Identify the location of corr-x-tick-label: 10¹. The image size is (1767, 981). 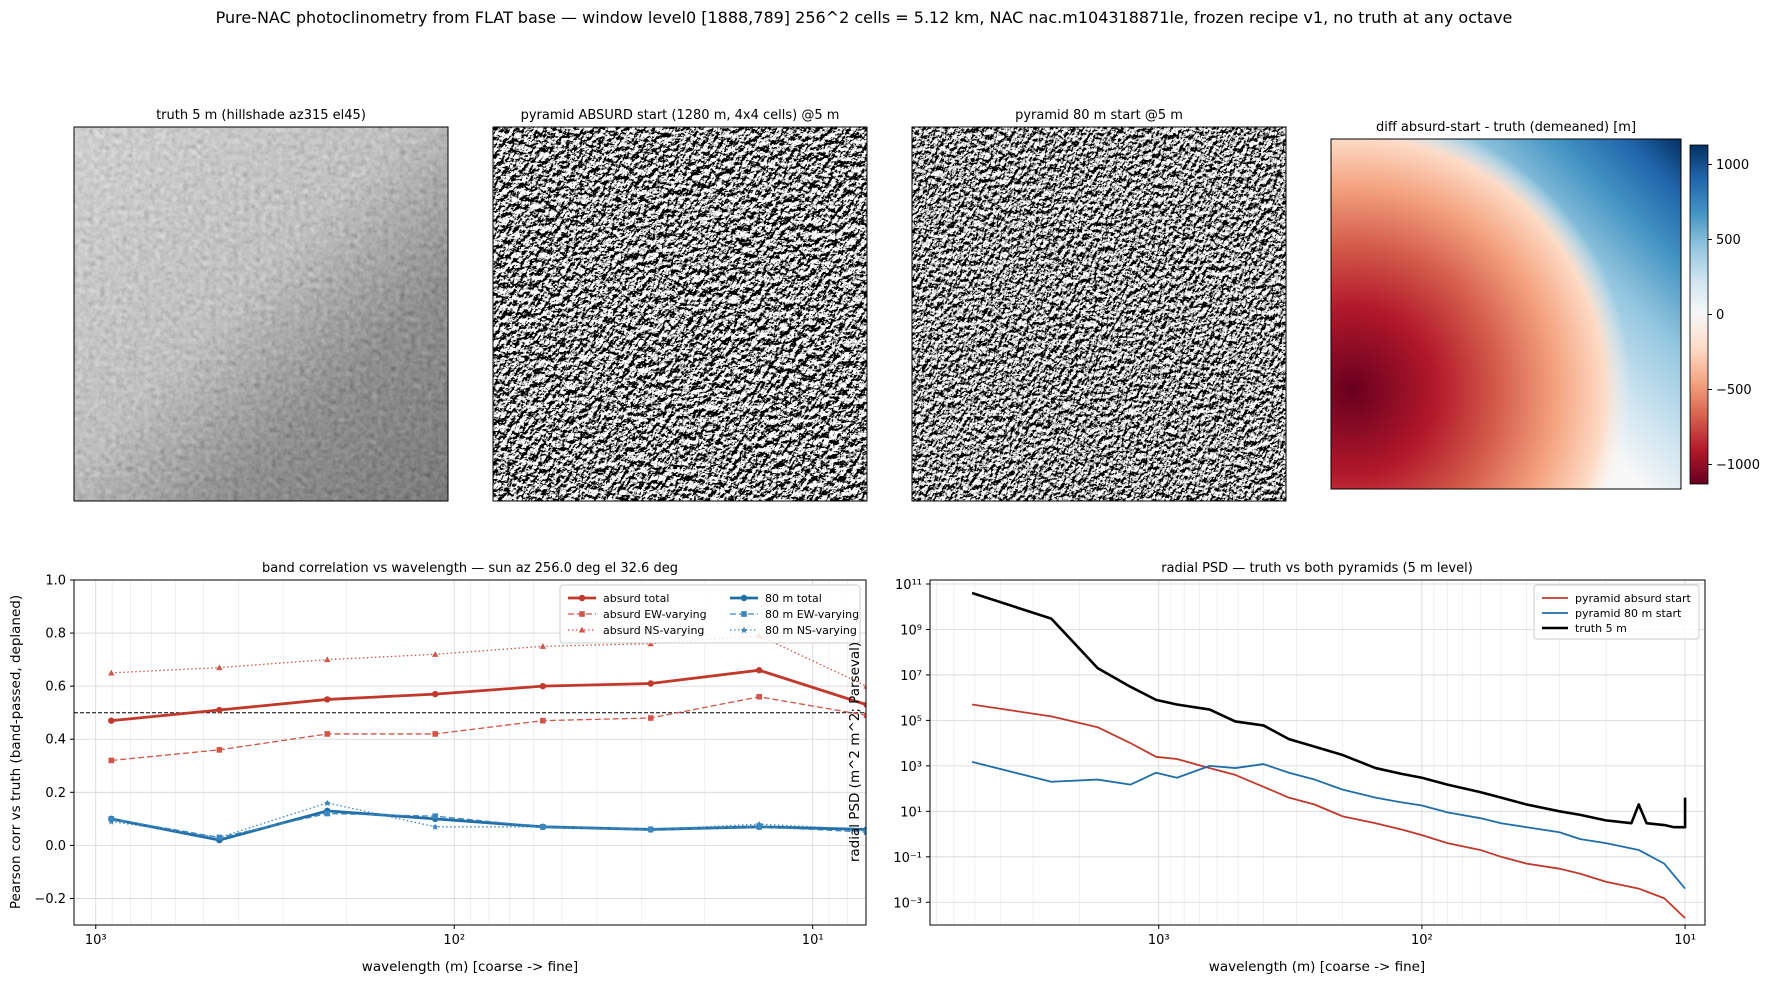
(813, 940).